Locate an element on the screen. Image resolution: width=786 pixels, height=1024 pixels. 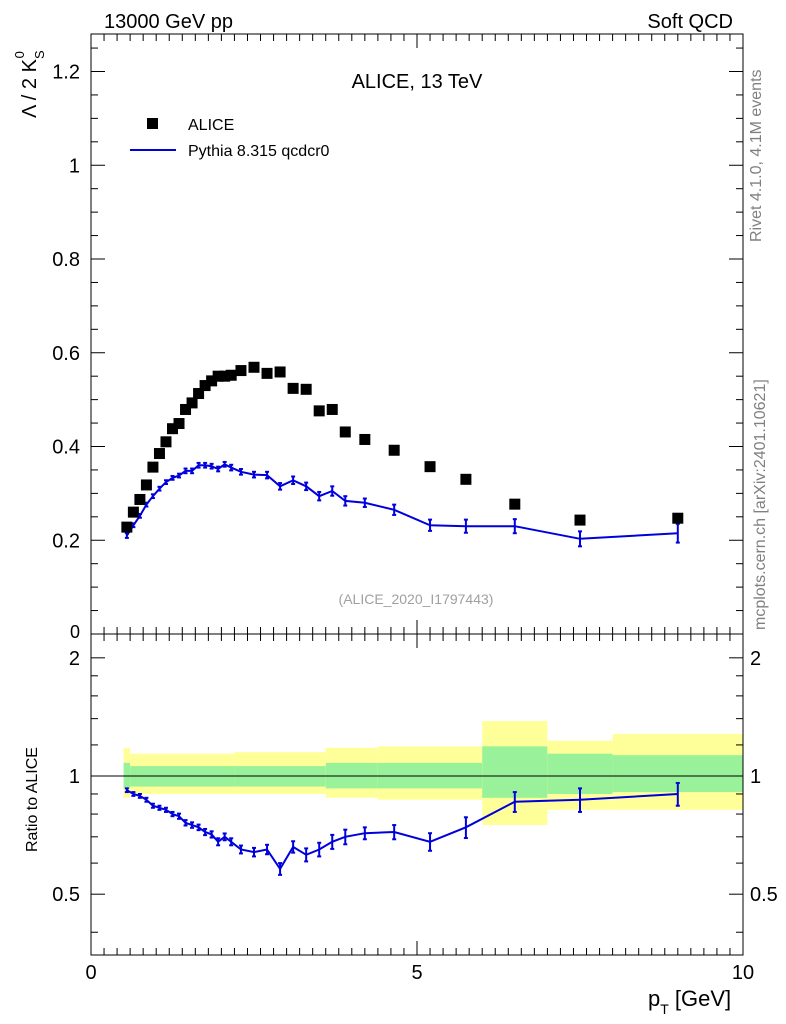
main-zero-label: 0 is located at coordinates (75, 632).